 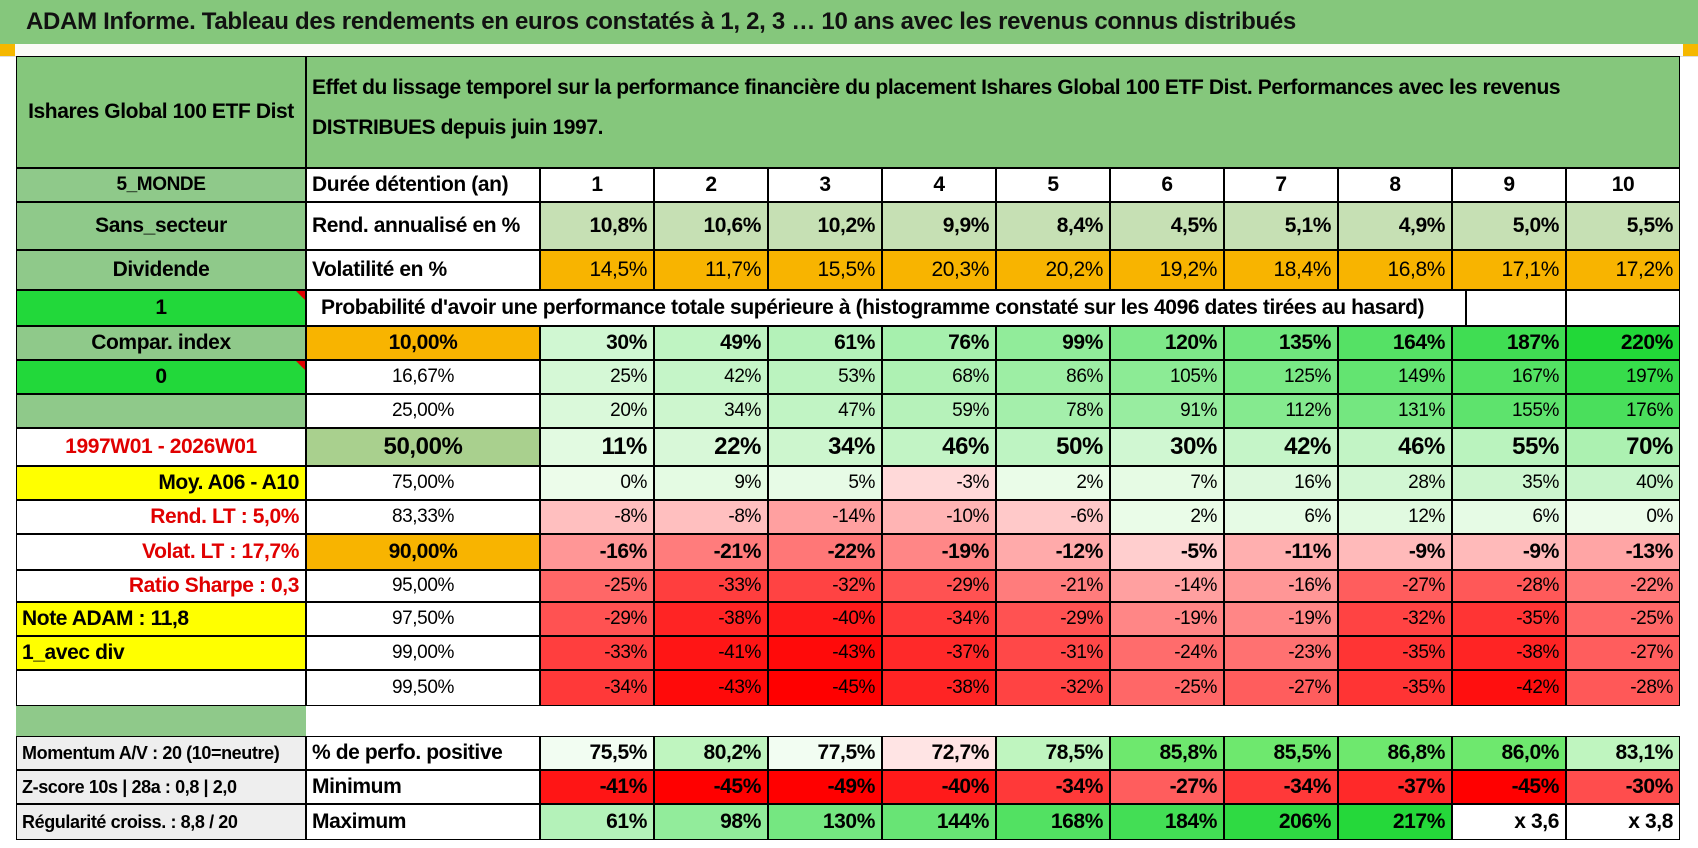 What do you see at coordinates (597, 226) in the screenshot?
I see `rend-value: 10,8%` at bounding box center [597, 226].